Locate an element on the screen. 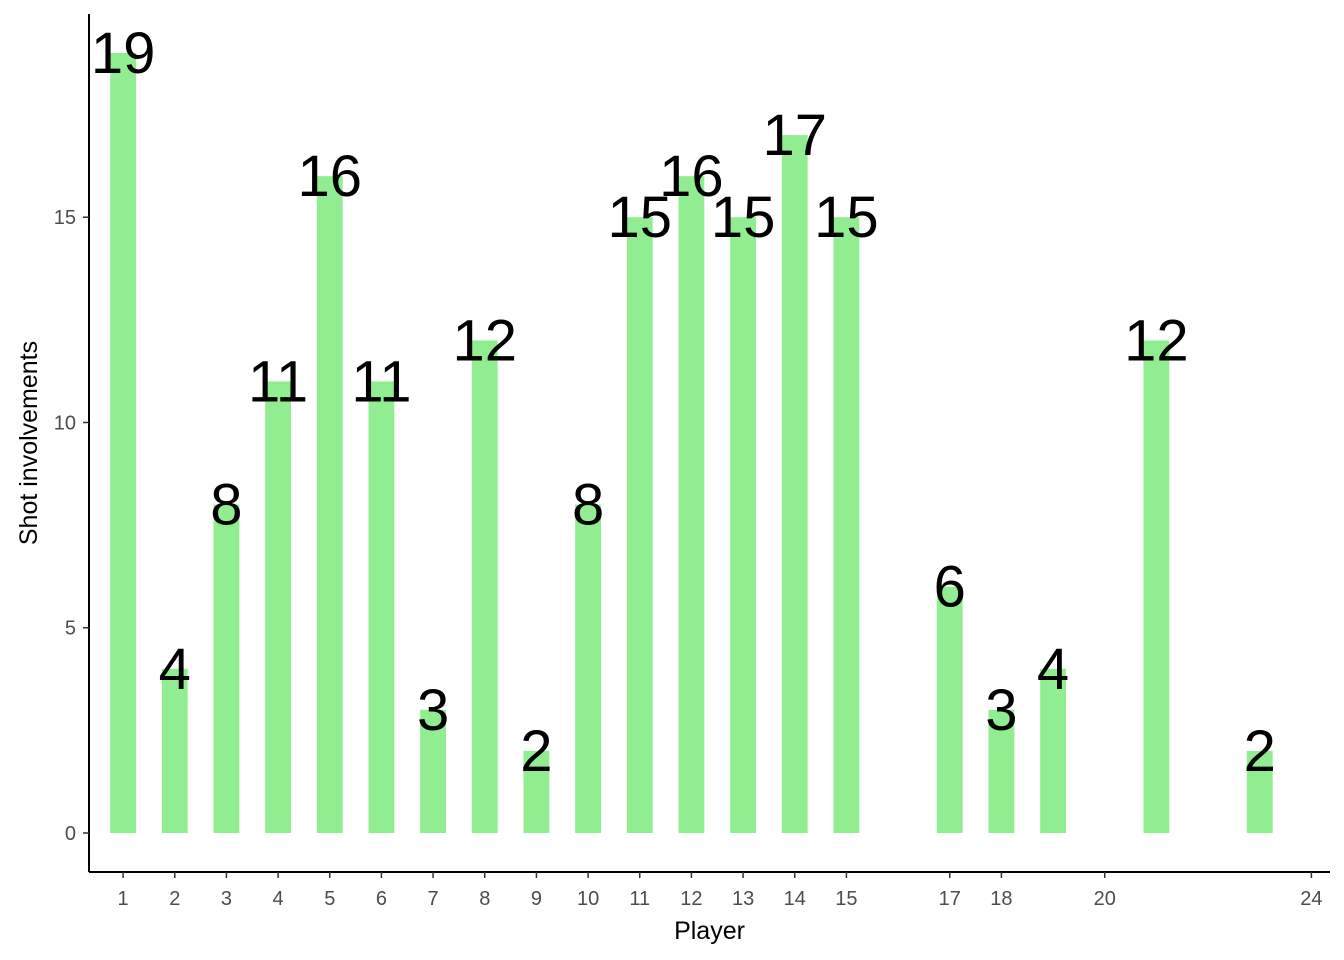 The height and width of the screenshot is (960, 1344). data-label-player-23: 2 is located at coordinates (1260, 751).